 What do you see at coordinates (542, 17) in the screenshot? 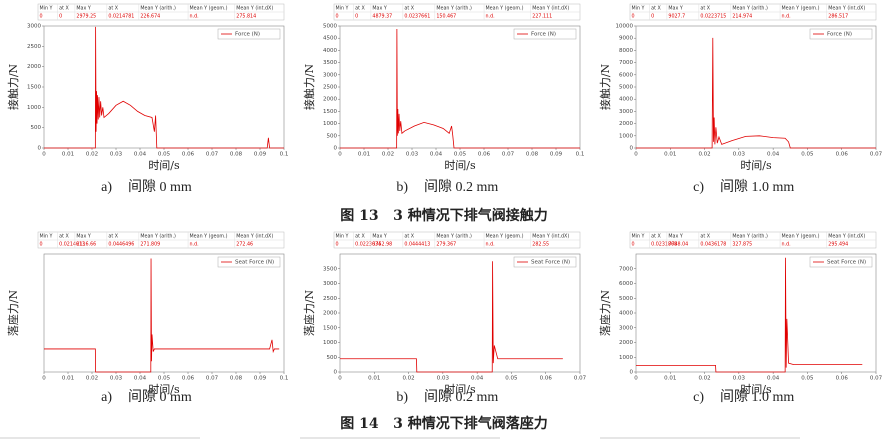
I see `stats-value: 227.111` at bounding box center [542, 17].